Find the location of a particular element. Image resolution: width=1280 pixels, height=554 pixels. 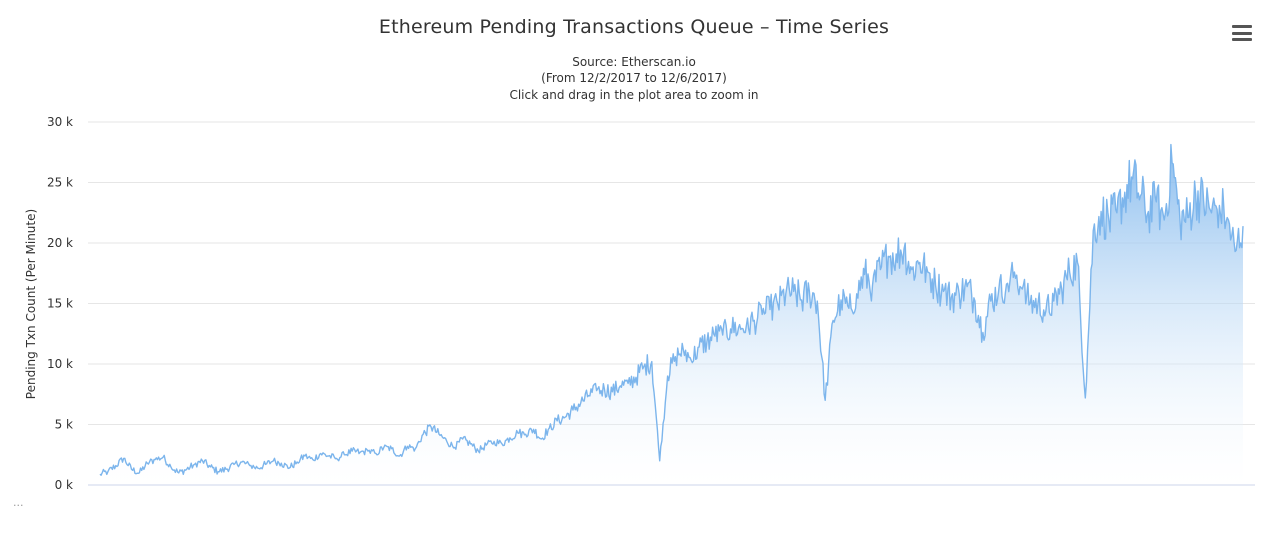

y-tick-label: 30 k is located at coordinates (60, 122).